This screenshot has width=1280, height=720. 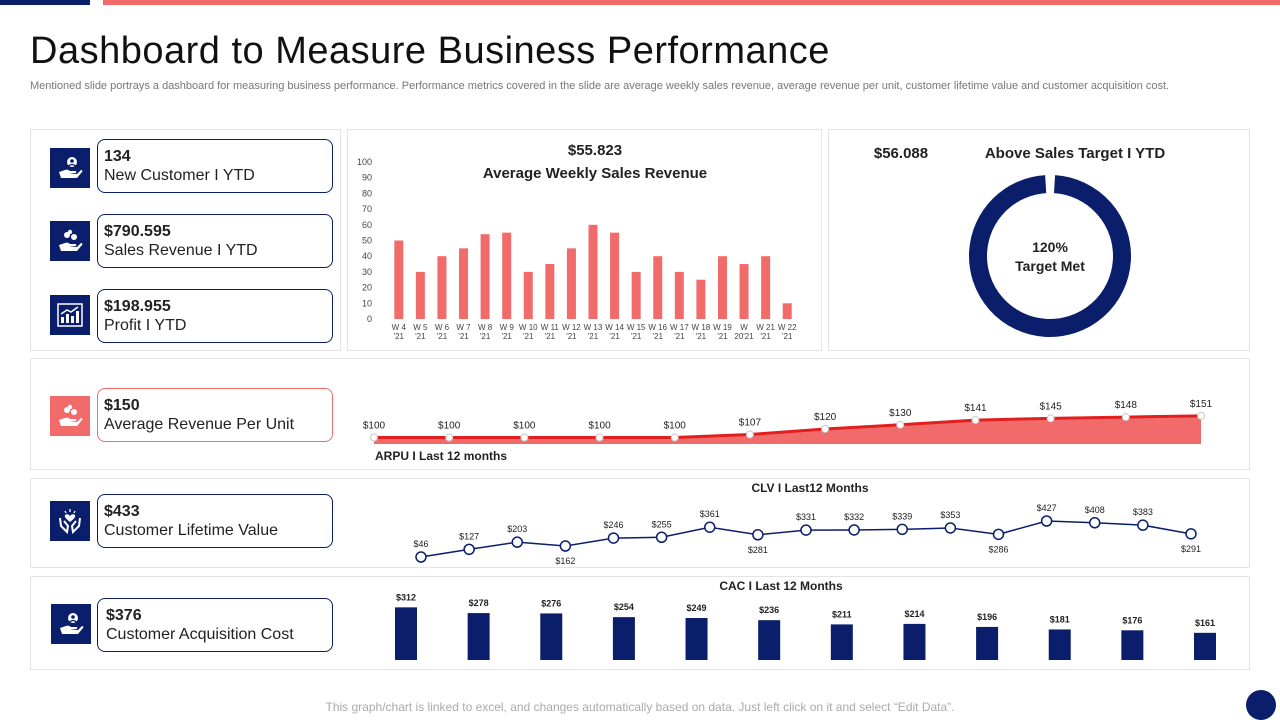 What do you see at coordinates (124, 615) in the screenshot?
I see `kpi-value: $376` at bounding box center [124, 615].